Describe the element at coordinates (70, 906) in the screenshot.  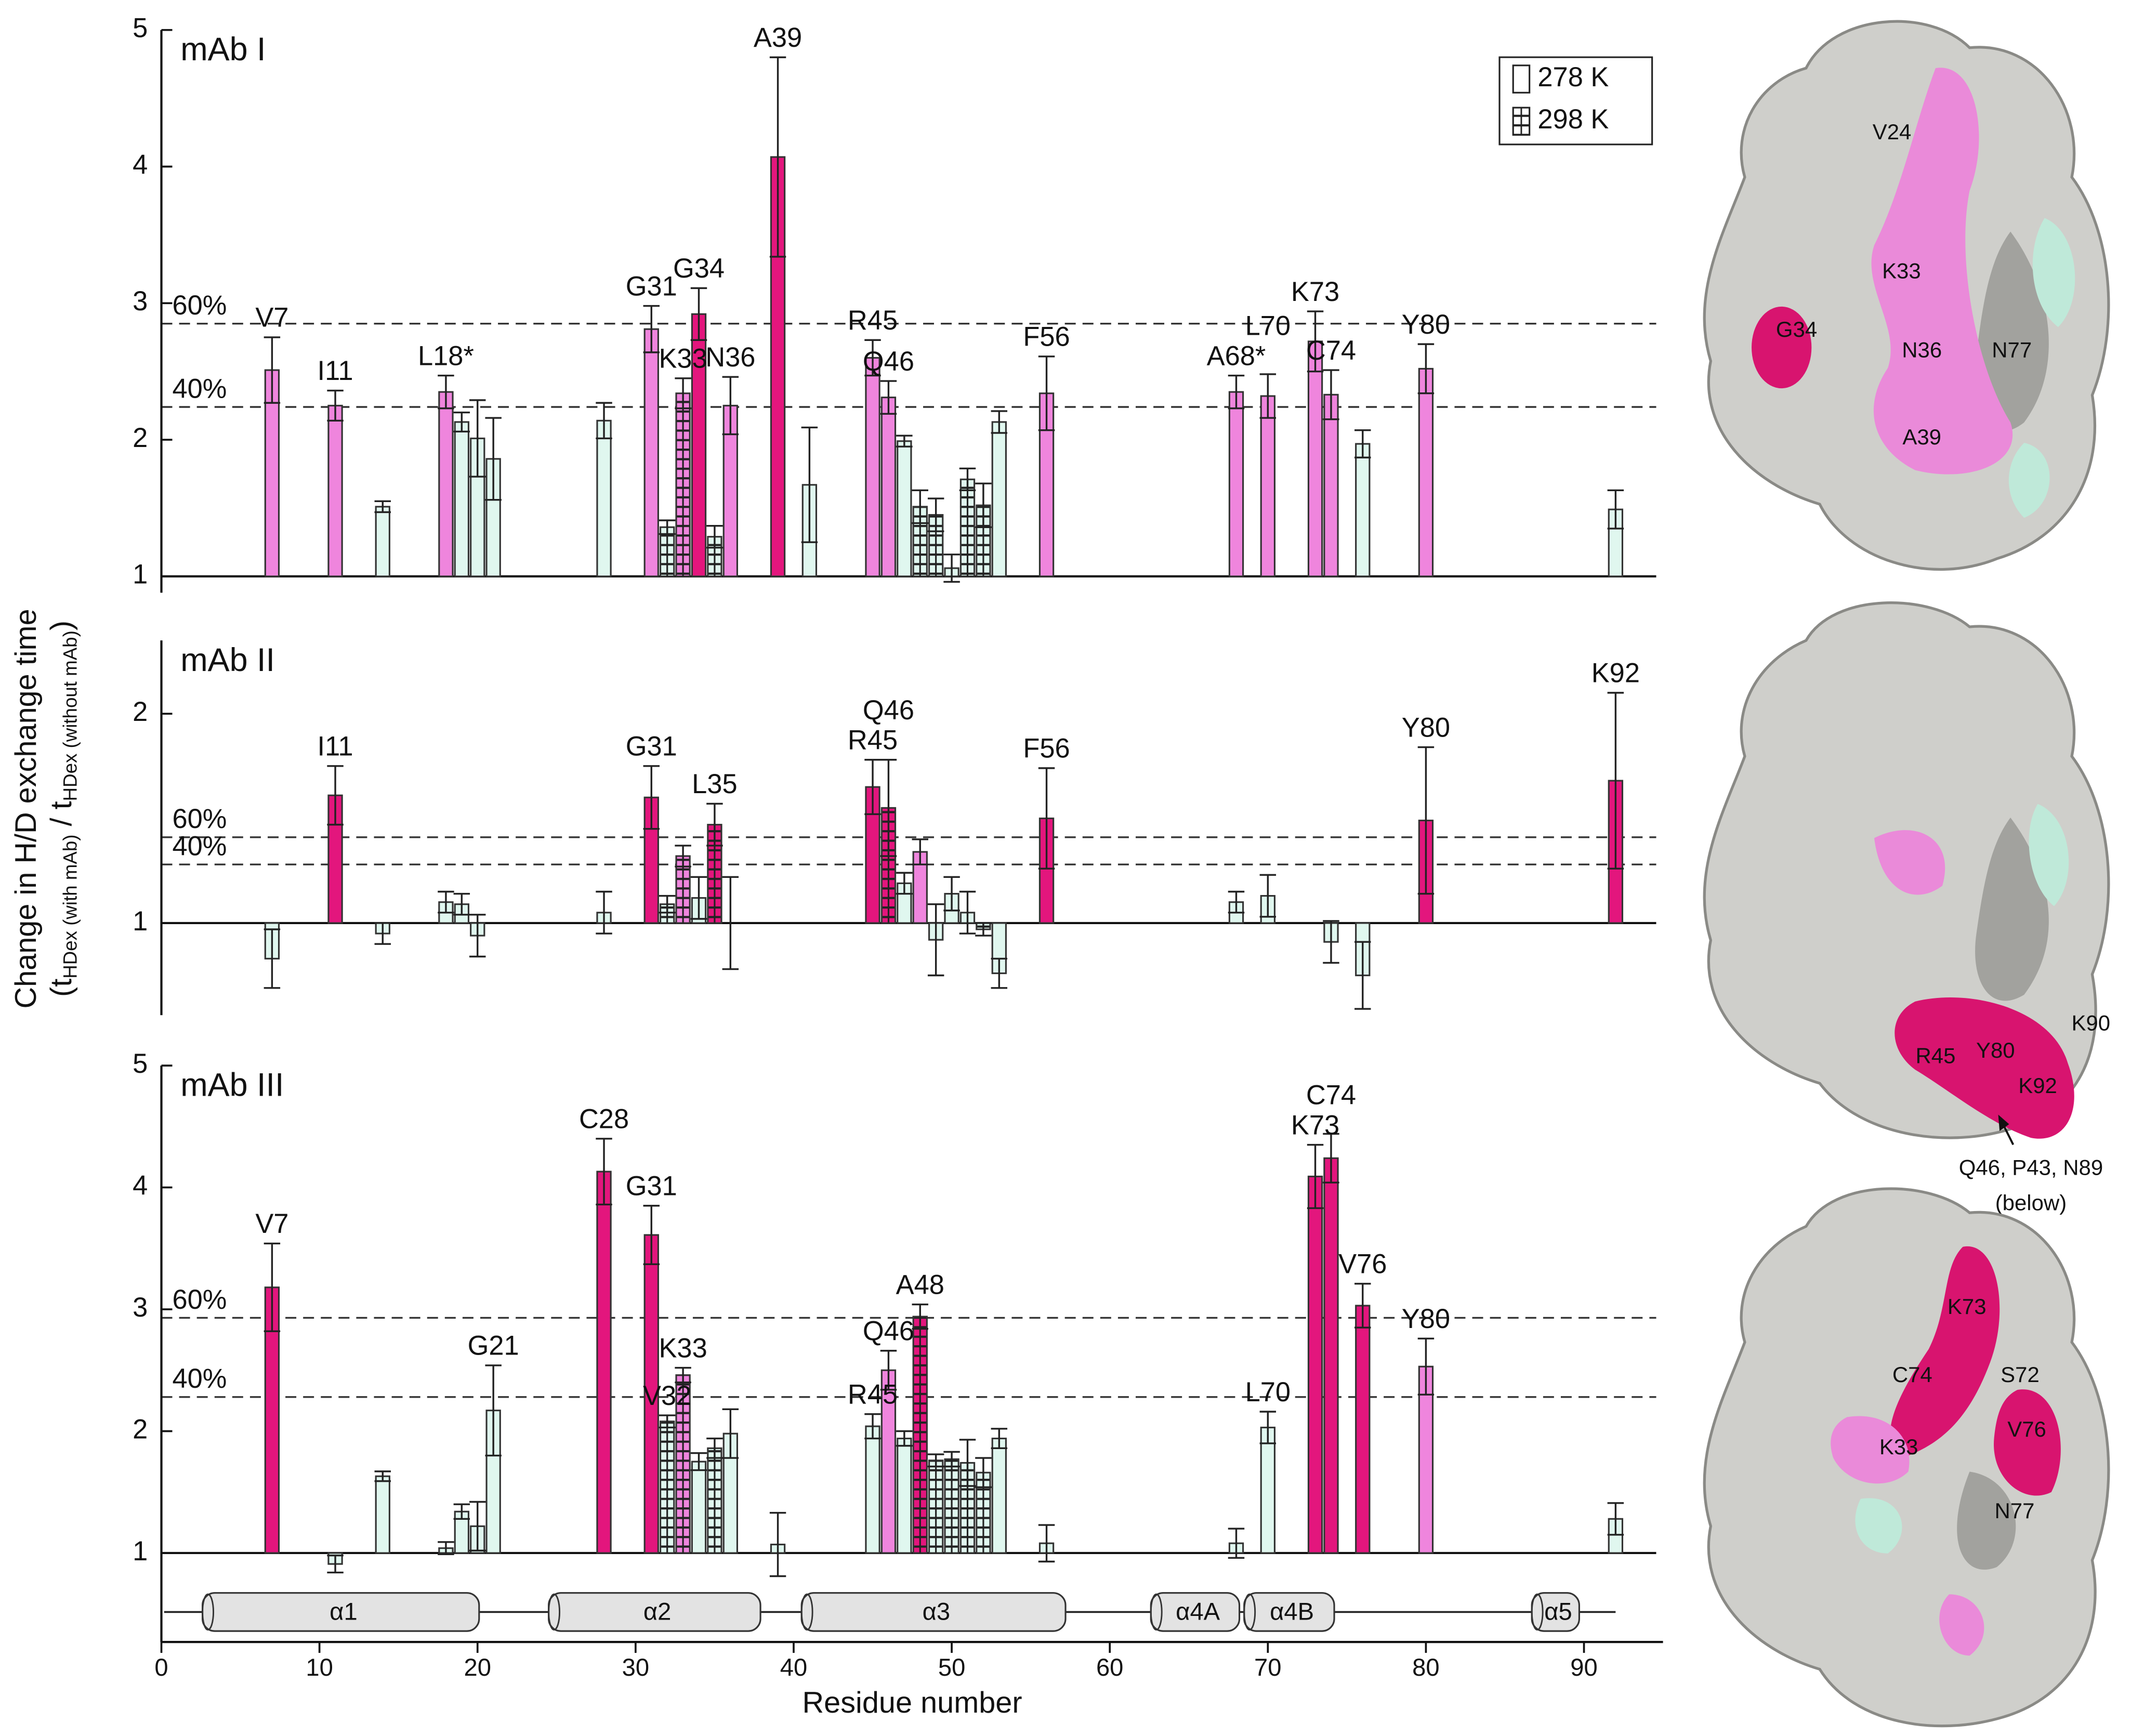
I see `label-subscript: HDex (with mAb)` at that location.